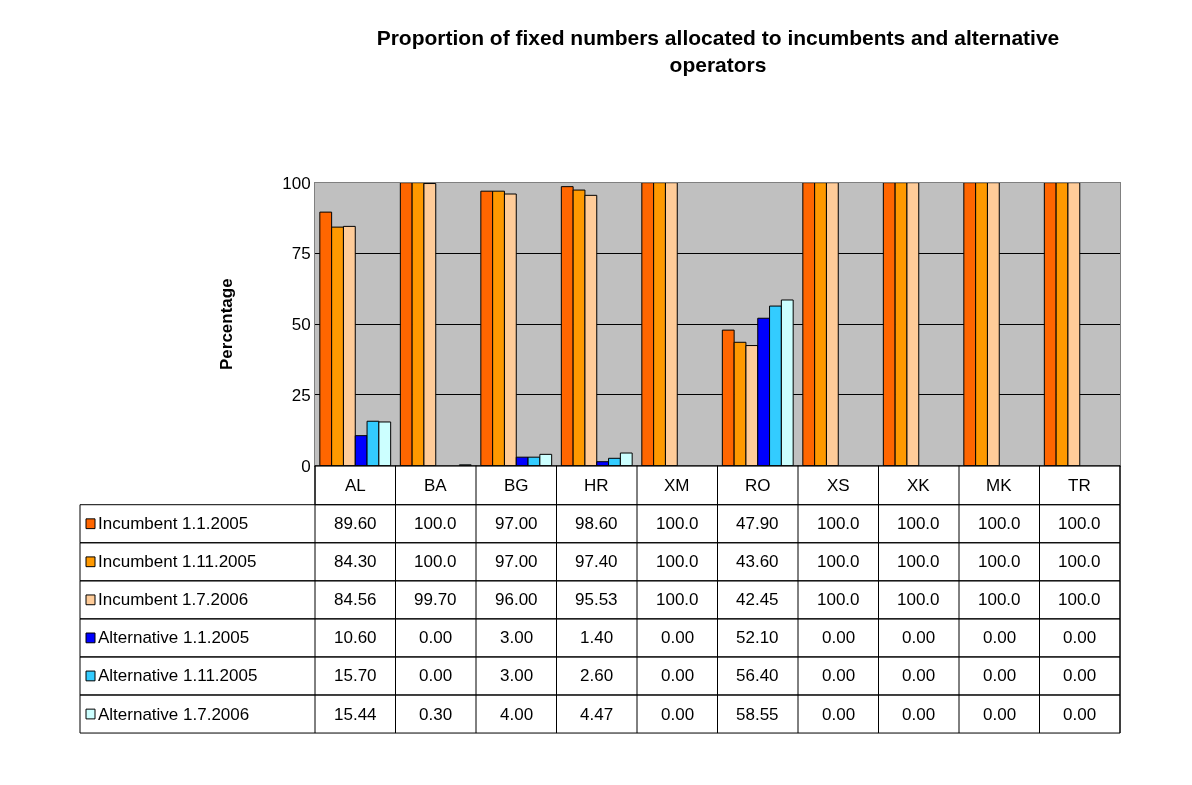 Image resolution: width=1192 pixels, height=785 pixels. I want to click on y-tick-label: 75, so click(301, 254).